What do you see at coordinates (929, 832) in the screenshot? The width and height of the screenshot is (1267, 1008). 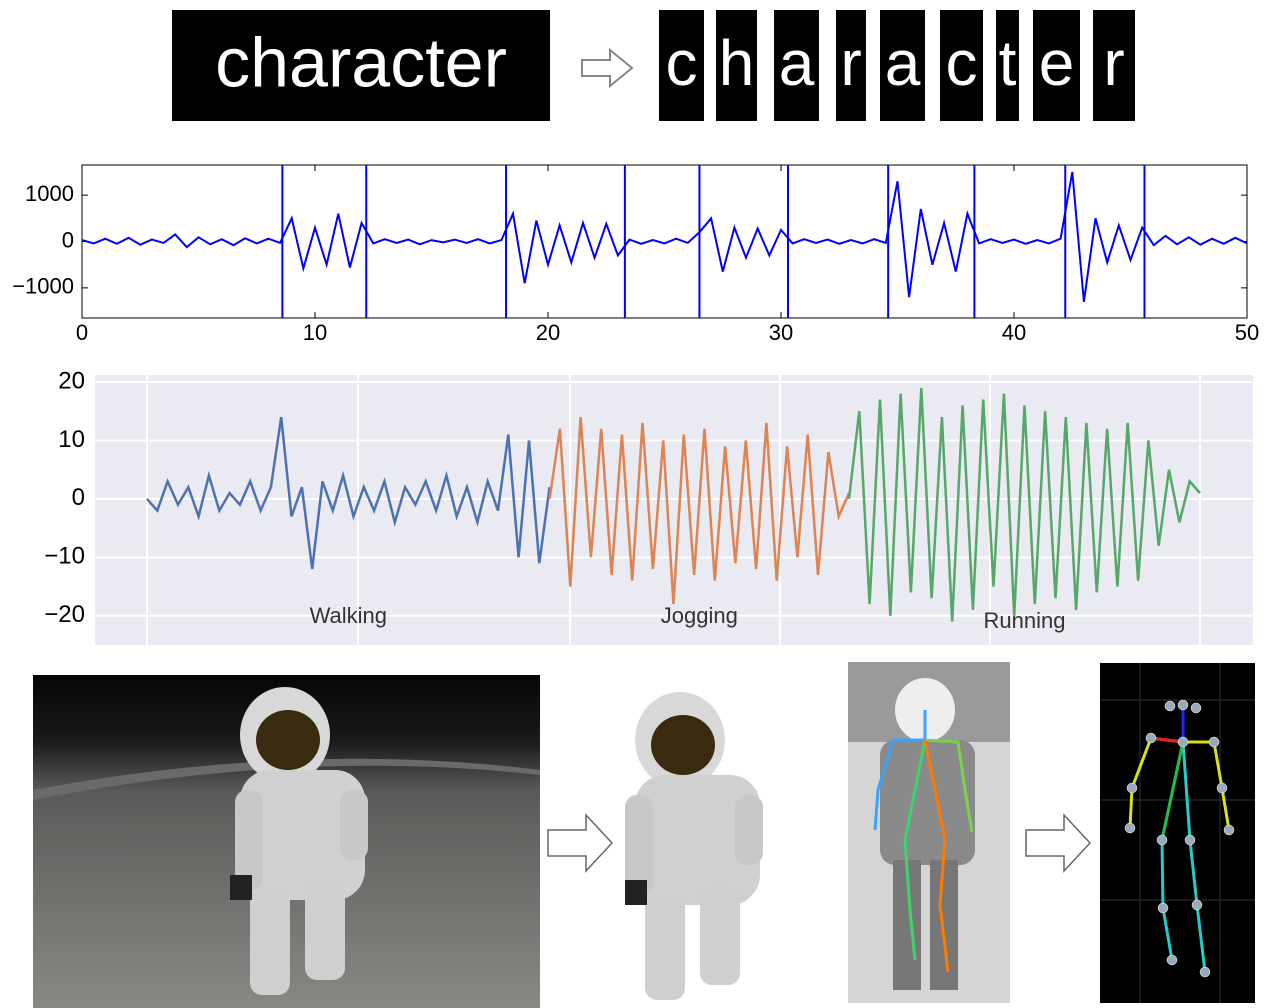 I see `pose-photo` at bounding box center [929, 832].